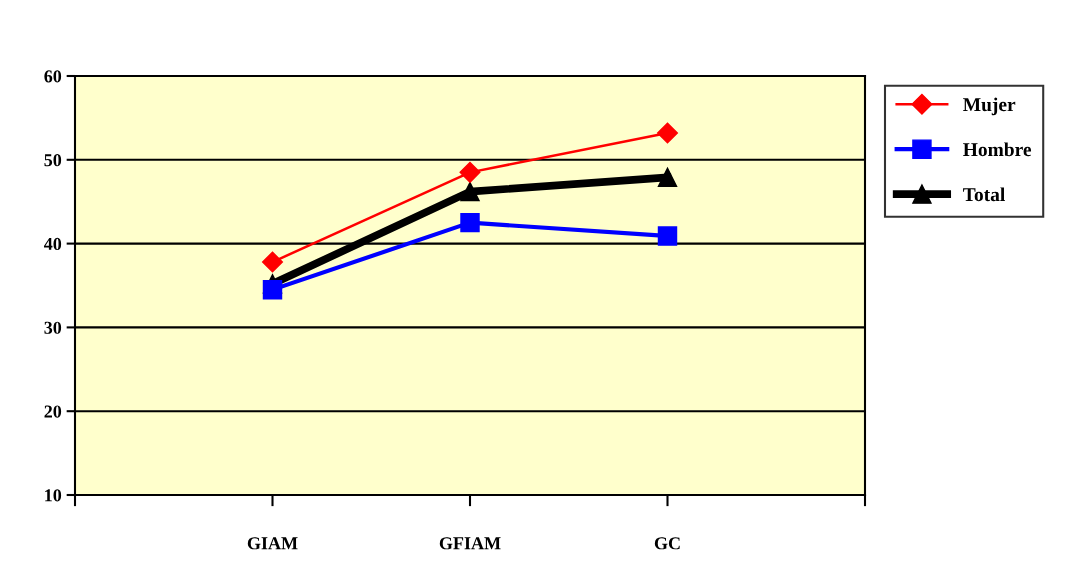 The image size is (1068, 575). What do you see at coordinates (53, 76) in the screenshot?
I see `y-tick-label: 60` at bounding box center [53, 76].